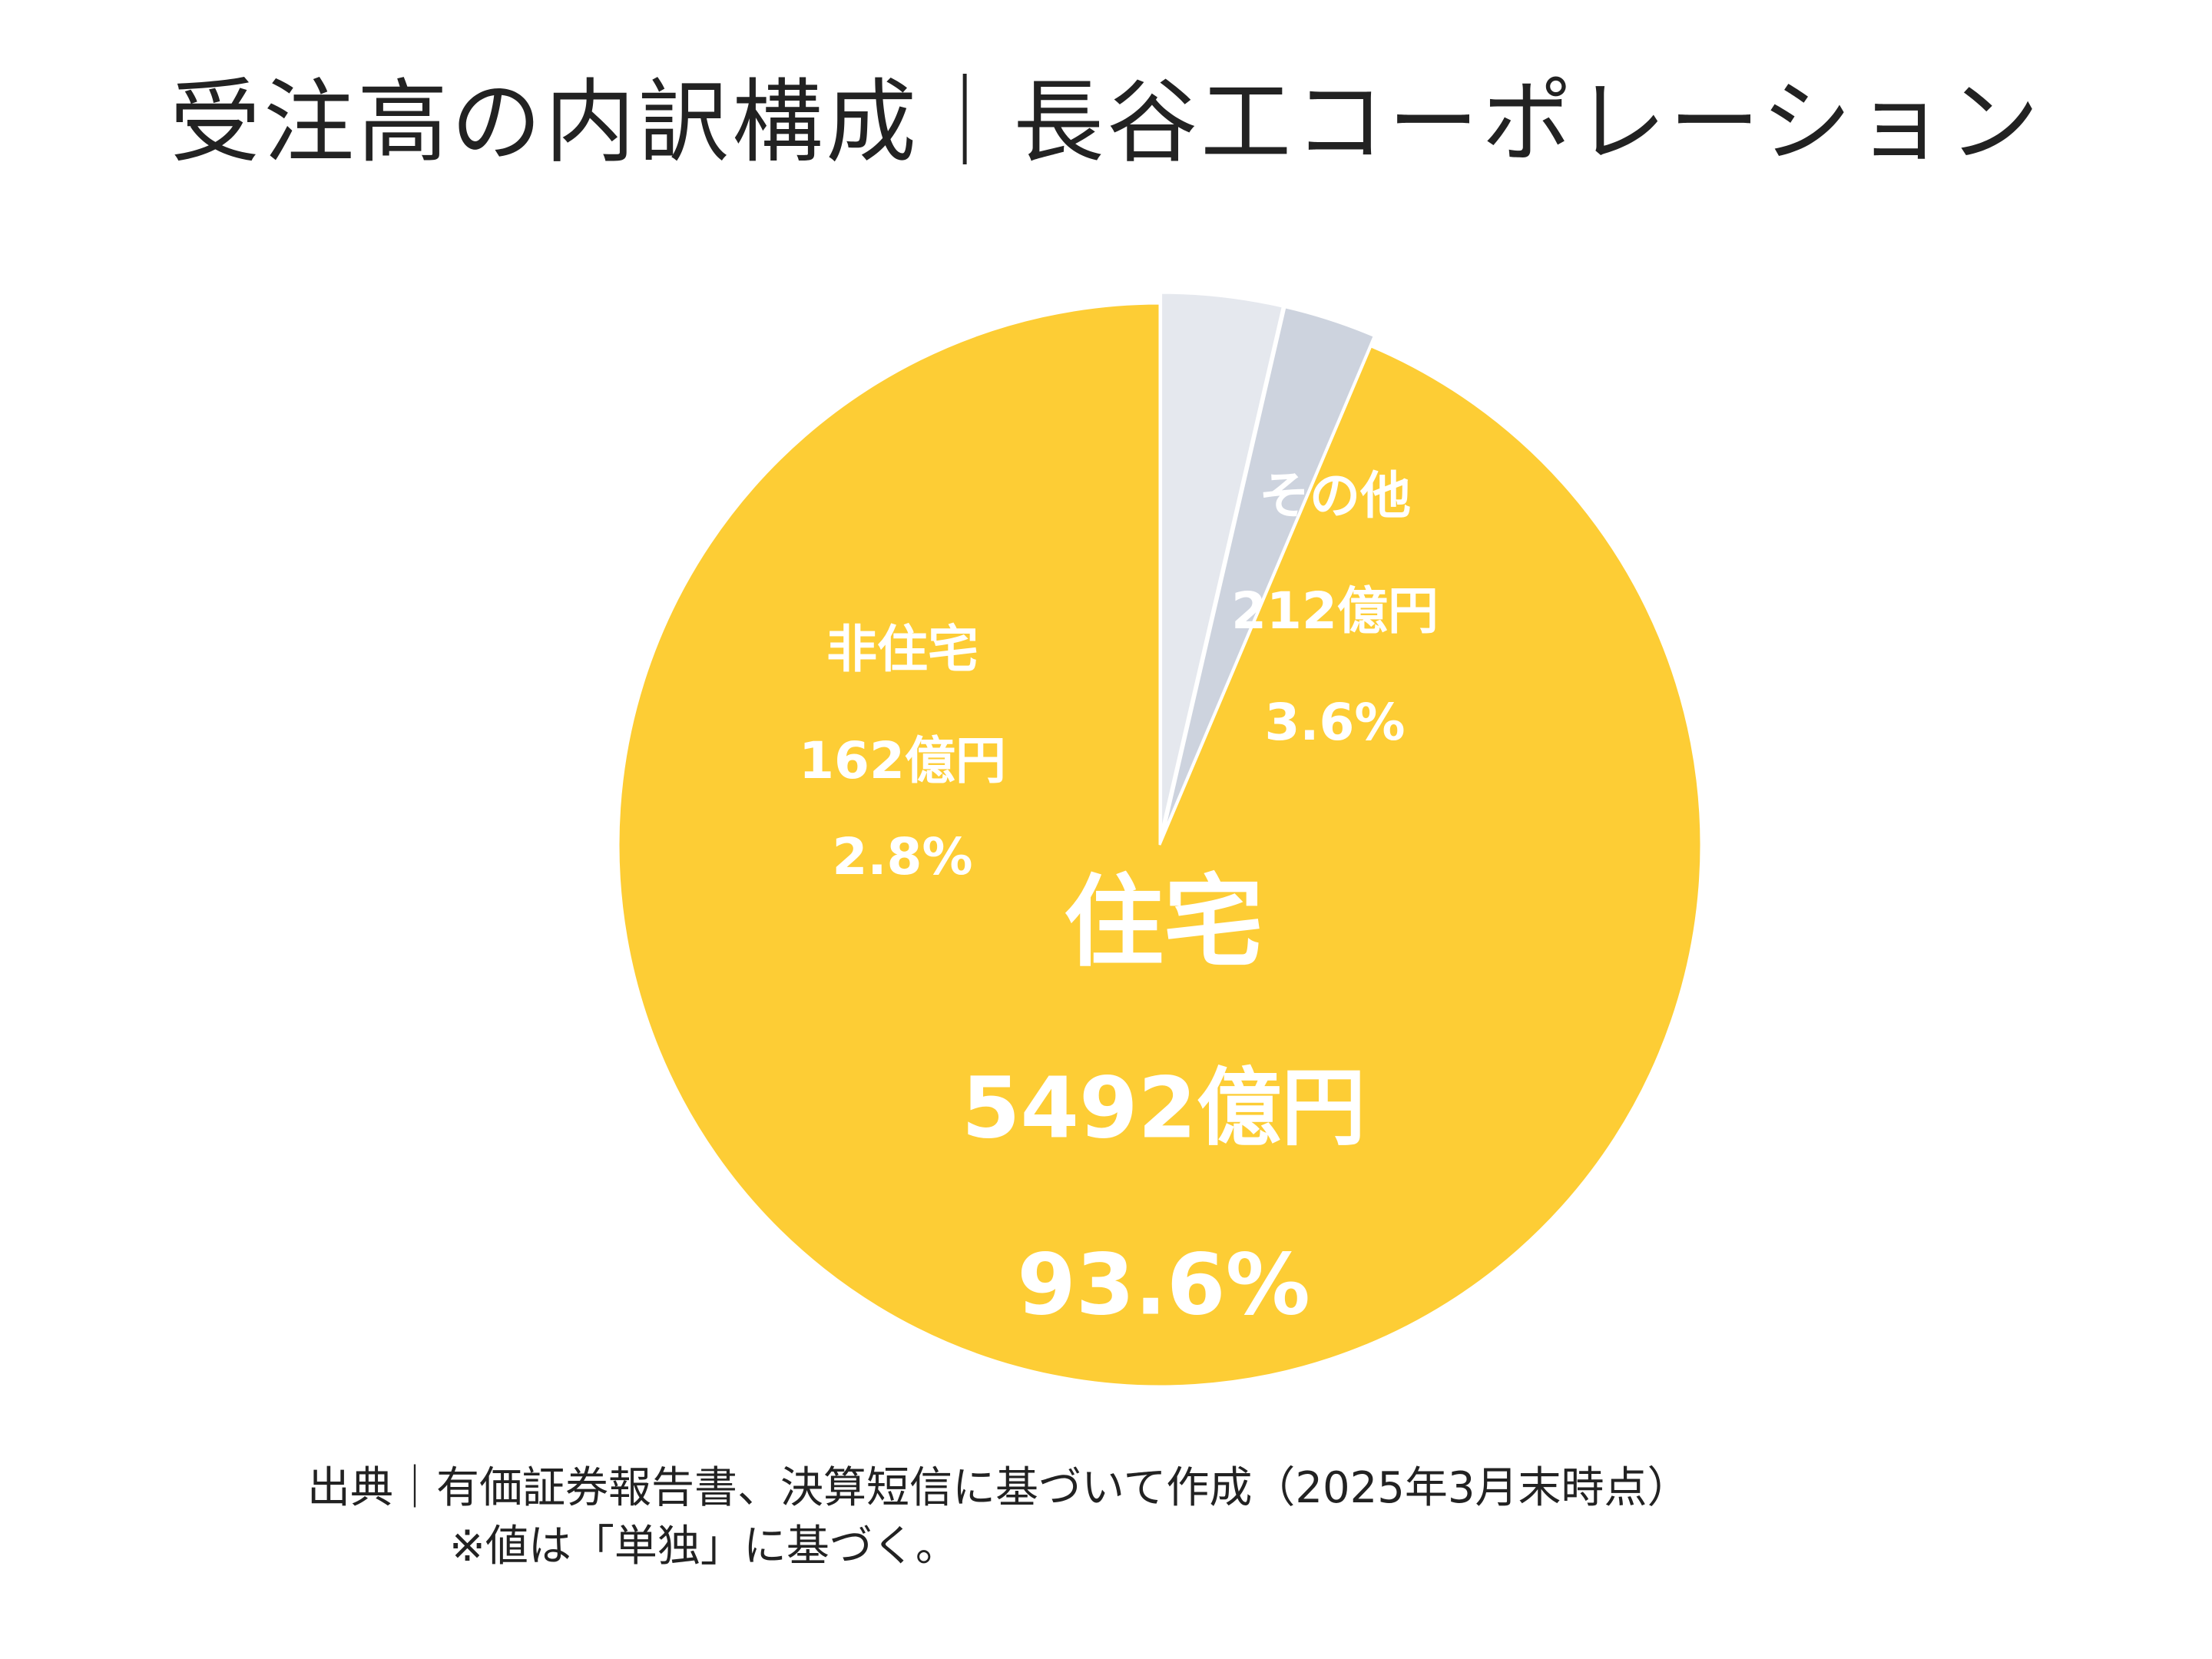  I want to click on slice-1-name-label: 住宅, so click(1163, 923).